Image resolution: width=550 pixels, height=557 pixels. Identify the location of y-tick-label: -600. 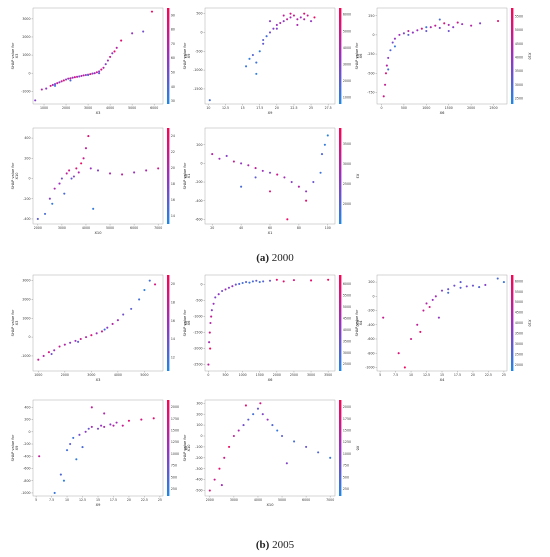
(26, 469).